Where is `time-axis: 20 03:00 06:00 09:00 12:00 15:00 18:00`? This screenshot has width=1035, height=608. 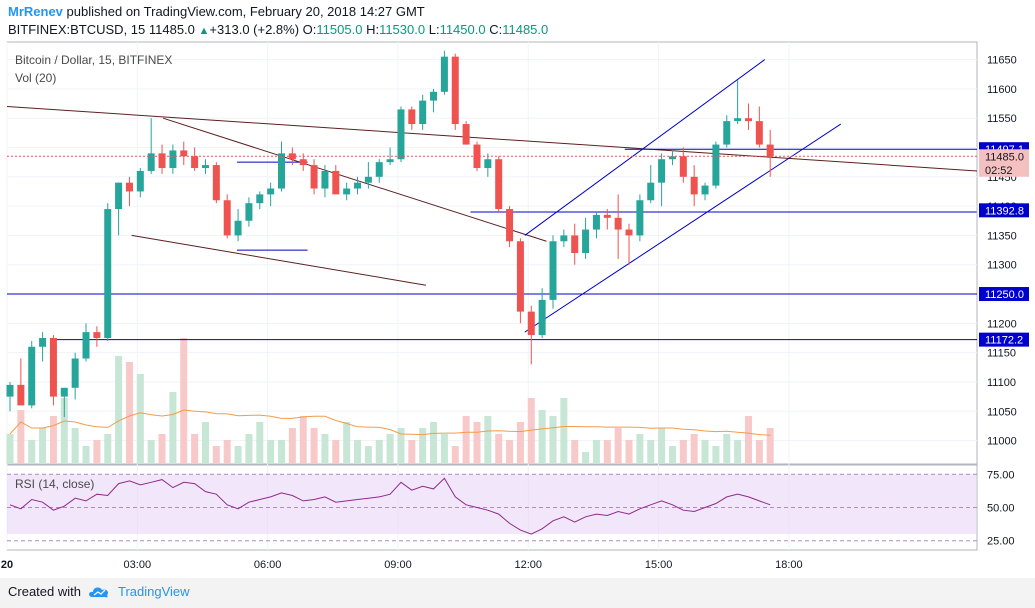 time-axis: 20 03:00 06:00 09:00 12:00 15:00 18:00 is located at coordinates (402, 565).